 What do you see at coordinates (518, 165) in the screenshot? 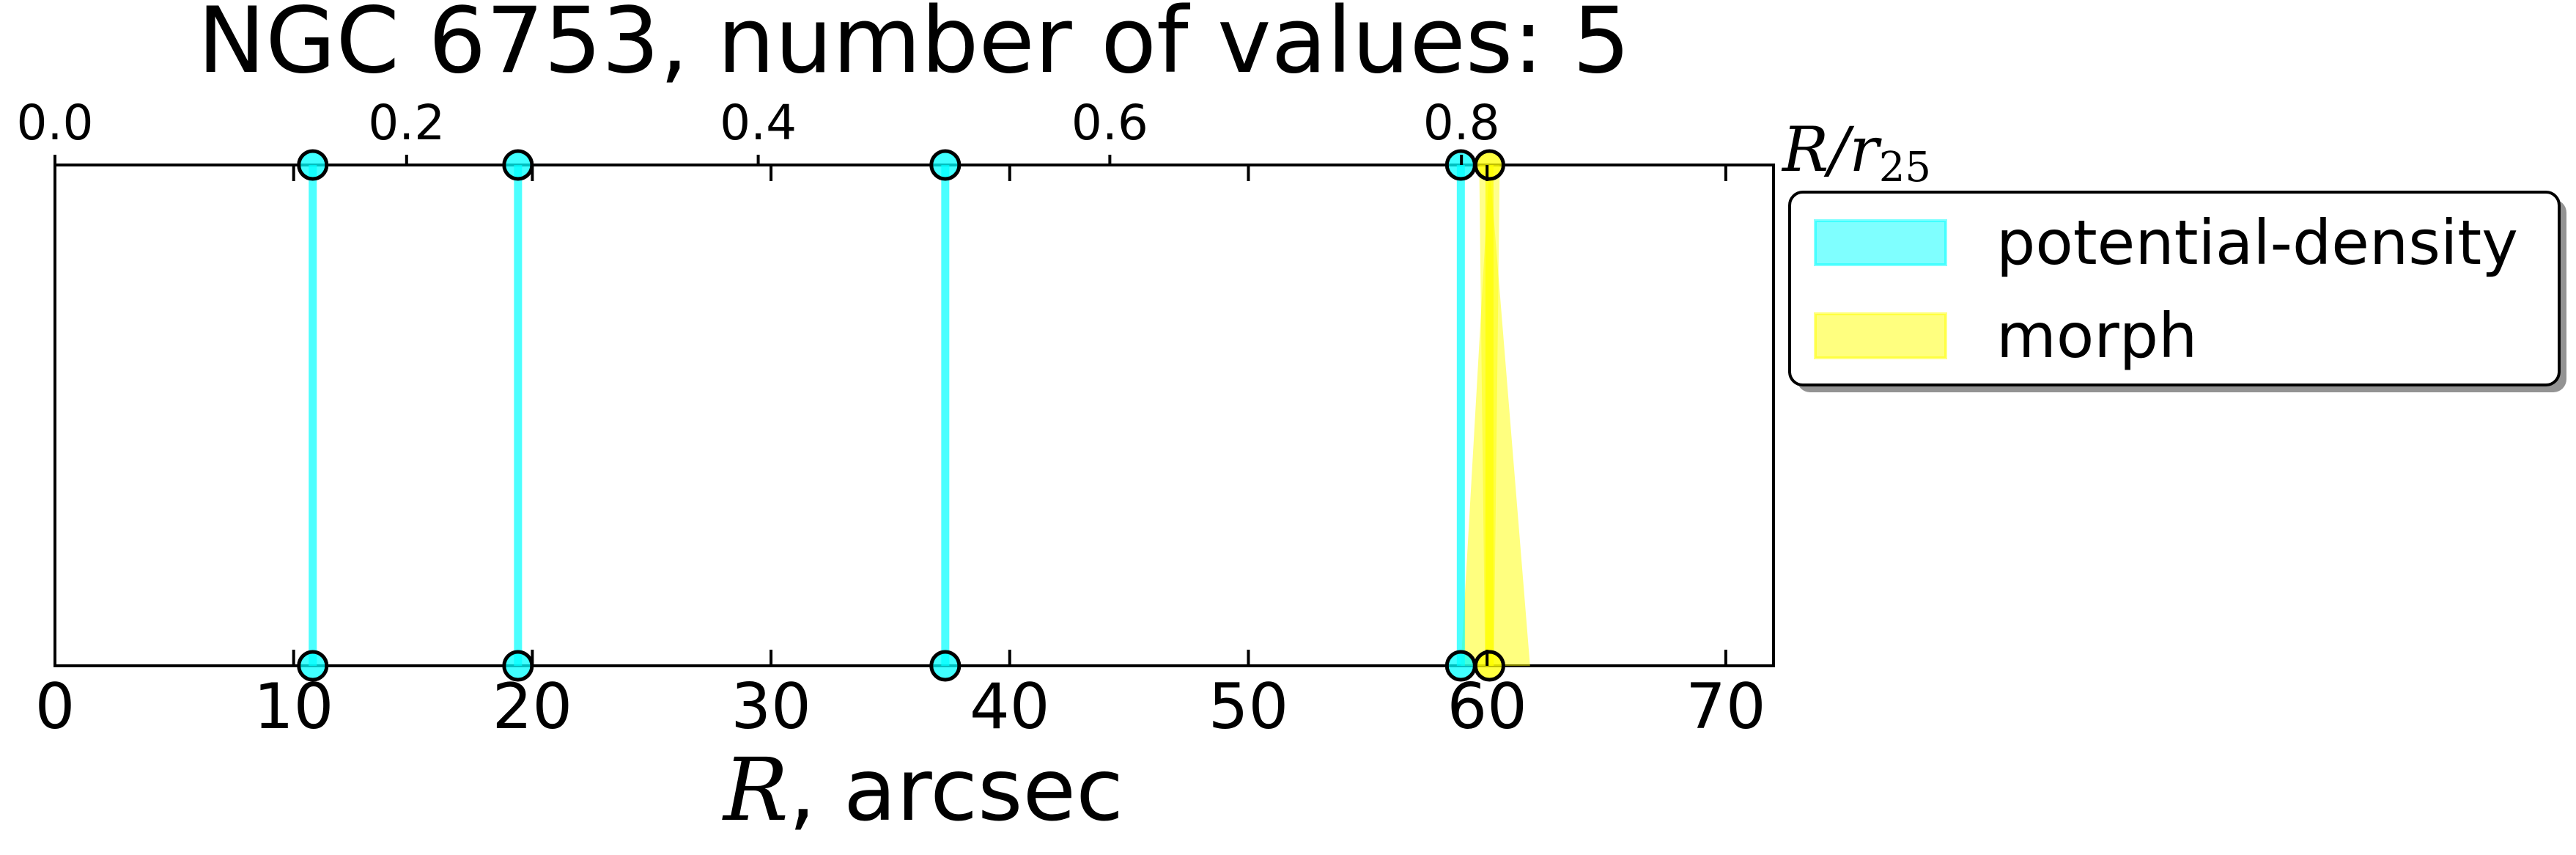
I see `potential-density-point-1-top` at bounding box center [518, 165].